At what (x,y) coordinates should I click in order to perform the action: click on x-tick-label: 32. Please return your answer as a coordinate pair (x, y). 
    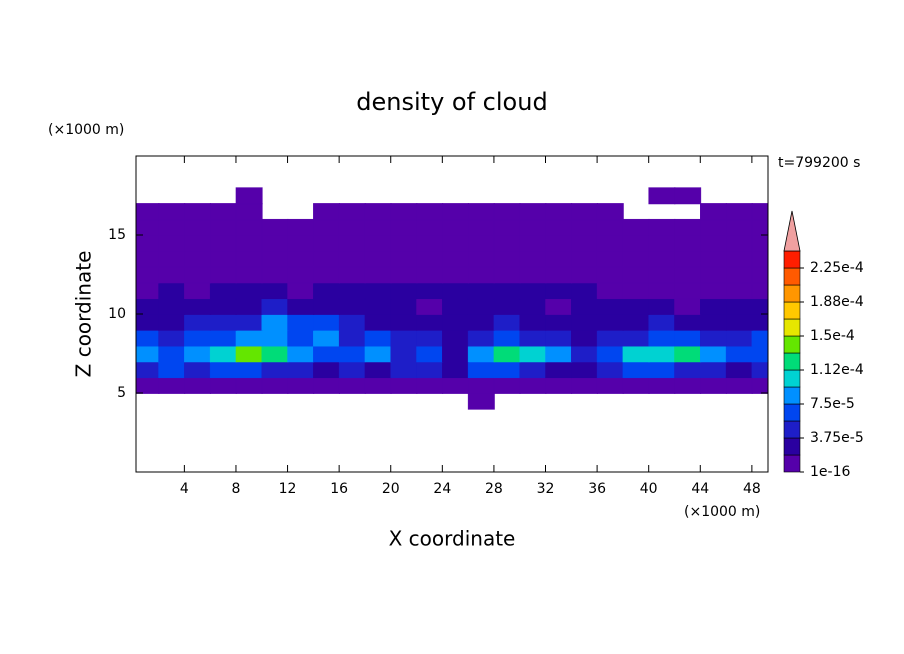
    Looking at the image, I should click on (546, 489).